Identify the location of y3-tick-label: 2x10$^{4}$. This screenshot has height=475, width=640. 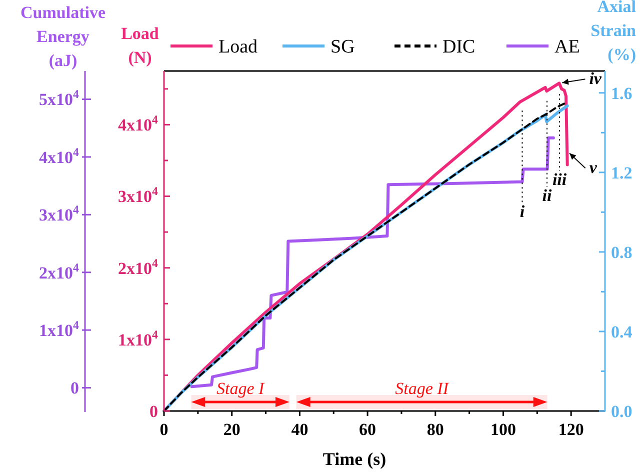
(59, 271).